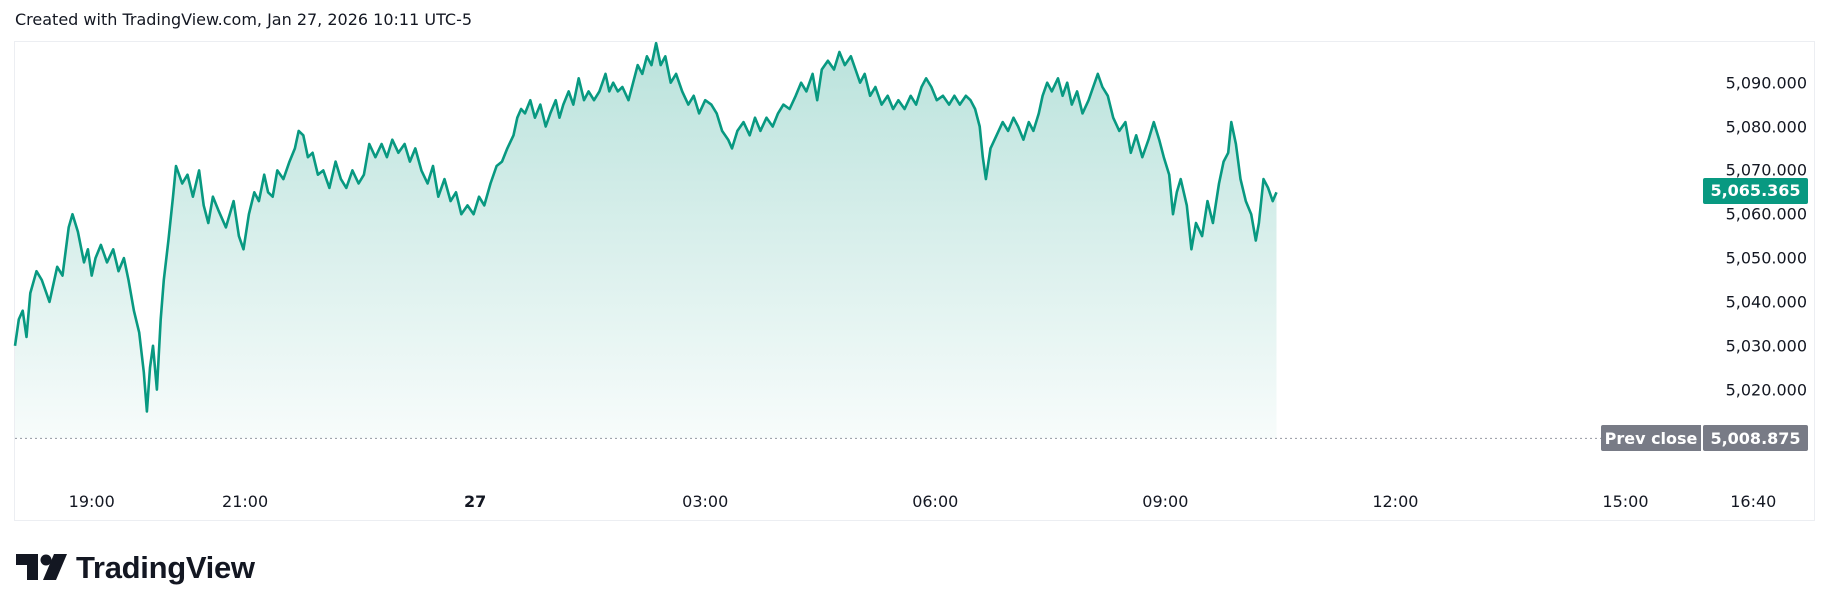 The height and width of the screenshot is (611, 1830). Describe the element at coordinates (1766, 346) in the screenshot. I see `price-tick-label: 5,030.000` at that location.